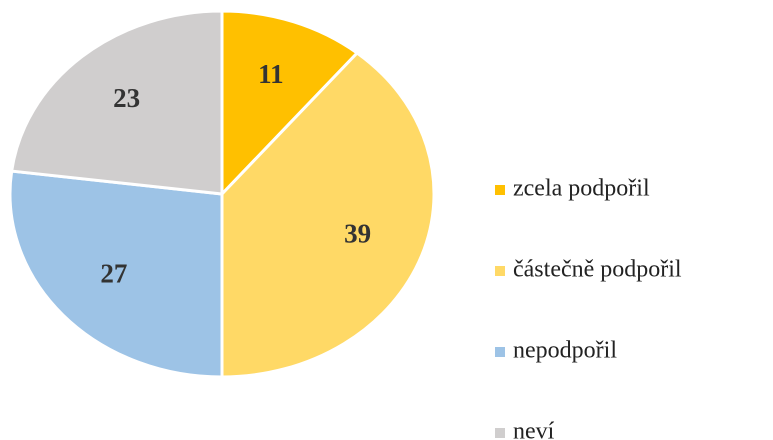 The image size is (773, 440). I want to click on data-label: 27, so click(113, 273).